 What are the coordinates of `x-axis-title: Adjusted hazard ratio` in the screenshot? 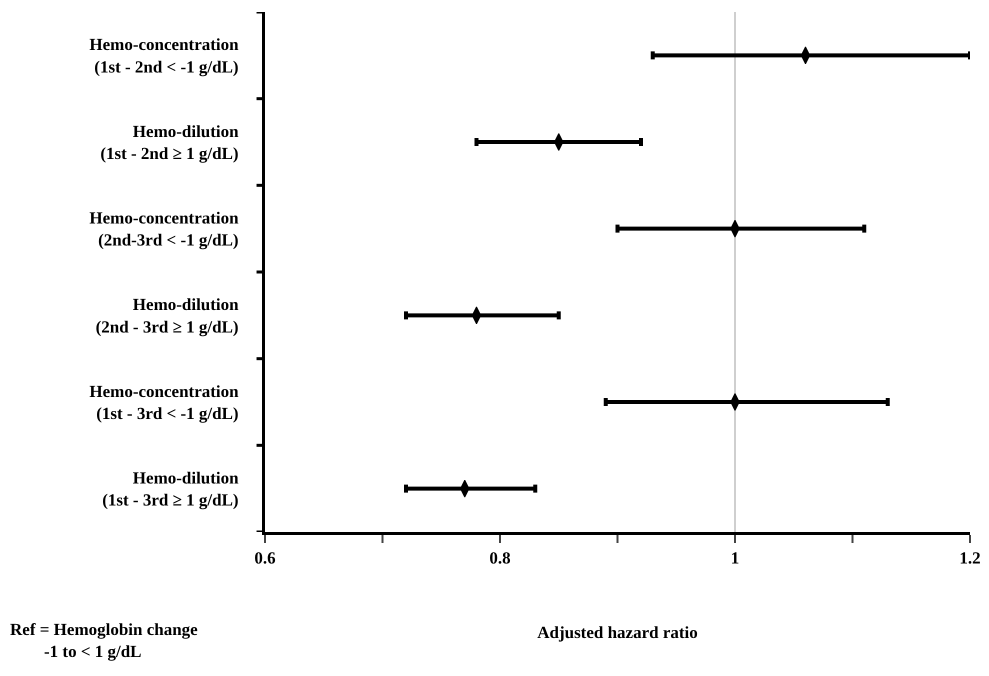 It's located at (617, 632).